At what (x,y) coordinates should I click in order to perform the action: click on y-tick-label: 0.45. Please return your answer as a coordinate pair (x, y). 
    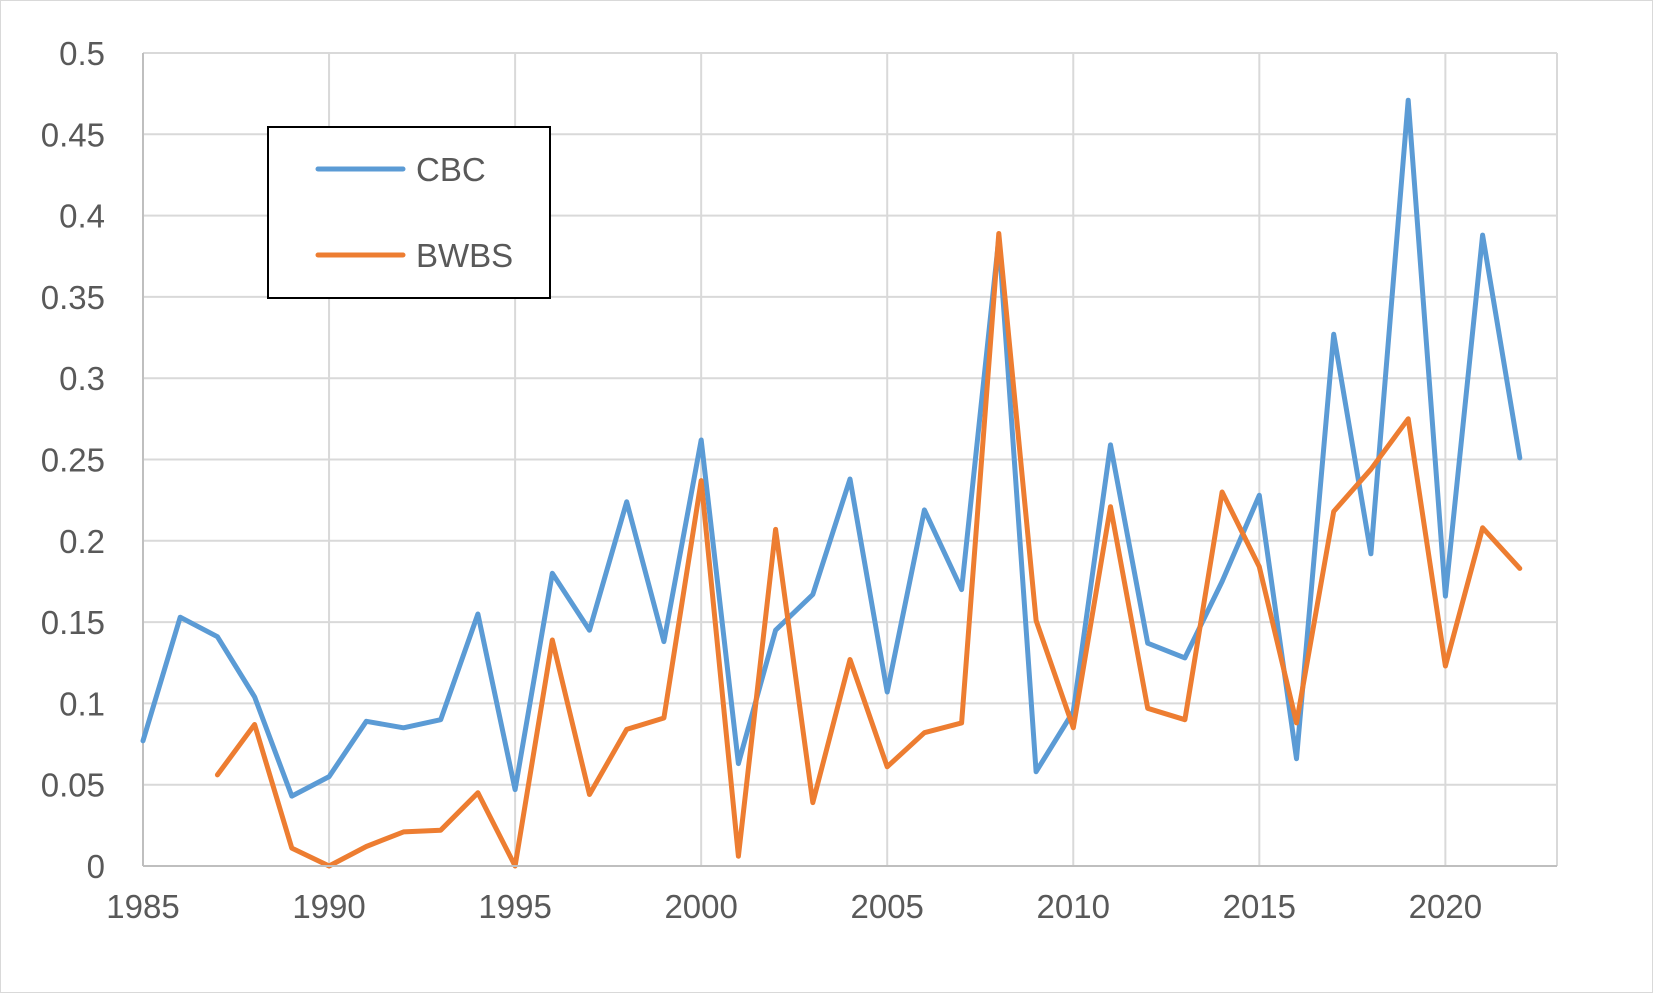
    Looking at the image, I should click on (73, 134).